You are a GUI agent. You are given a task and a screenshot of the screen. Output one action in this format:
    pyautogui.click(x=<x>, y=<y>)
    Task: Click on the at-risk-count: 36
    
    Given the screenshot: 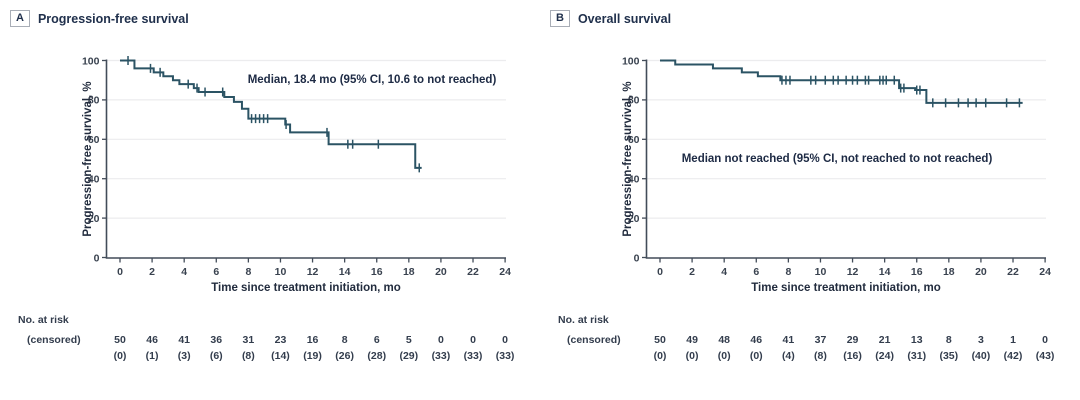 What is the action you would take?
    pyautogui.click(x=216, y=340)
    